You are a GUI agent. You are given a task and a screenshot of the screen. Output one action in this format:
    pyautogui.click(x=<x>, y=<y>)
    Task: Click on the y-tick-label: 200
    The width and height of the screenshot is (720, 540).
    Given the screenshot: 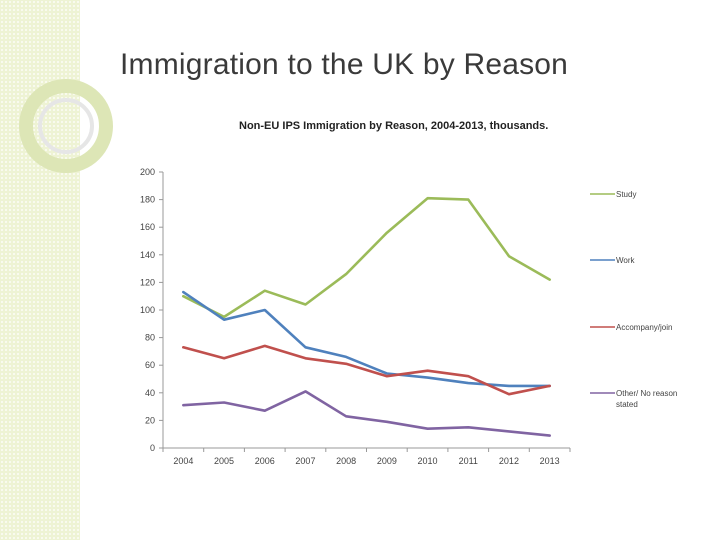 What is the action you would take?
    pyautogui.click(x=147, y=172)
    